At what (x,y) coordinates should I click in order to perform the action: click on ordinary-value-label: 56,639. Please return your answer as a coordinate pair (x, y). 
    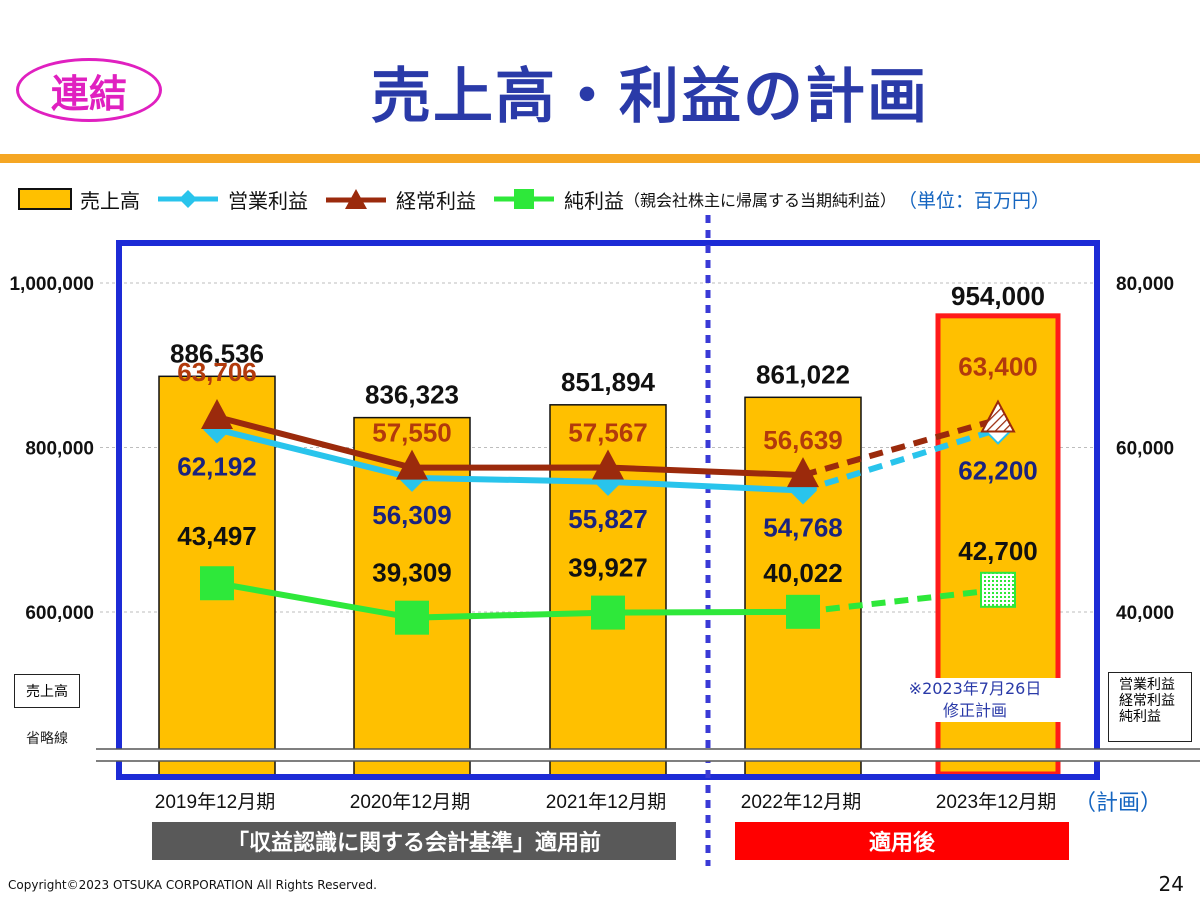
    Looking at the image, I should click on (803, 440).